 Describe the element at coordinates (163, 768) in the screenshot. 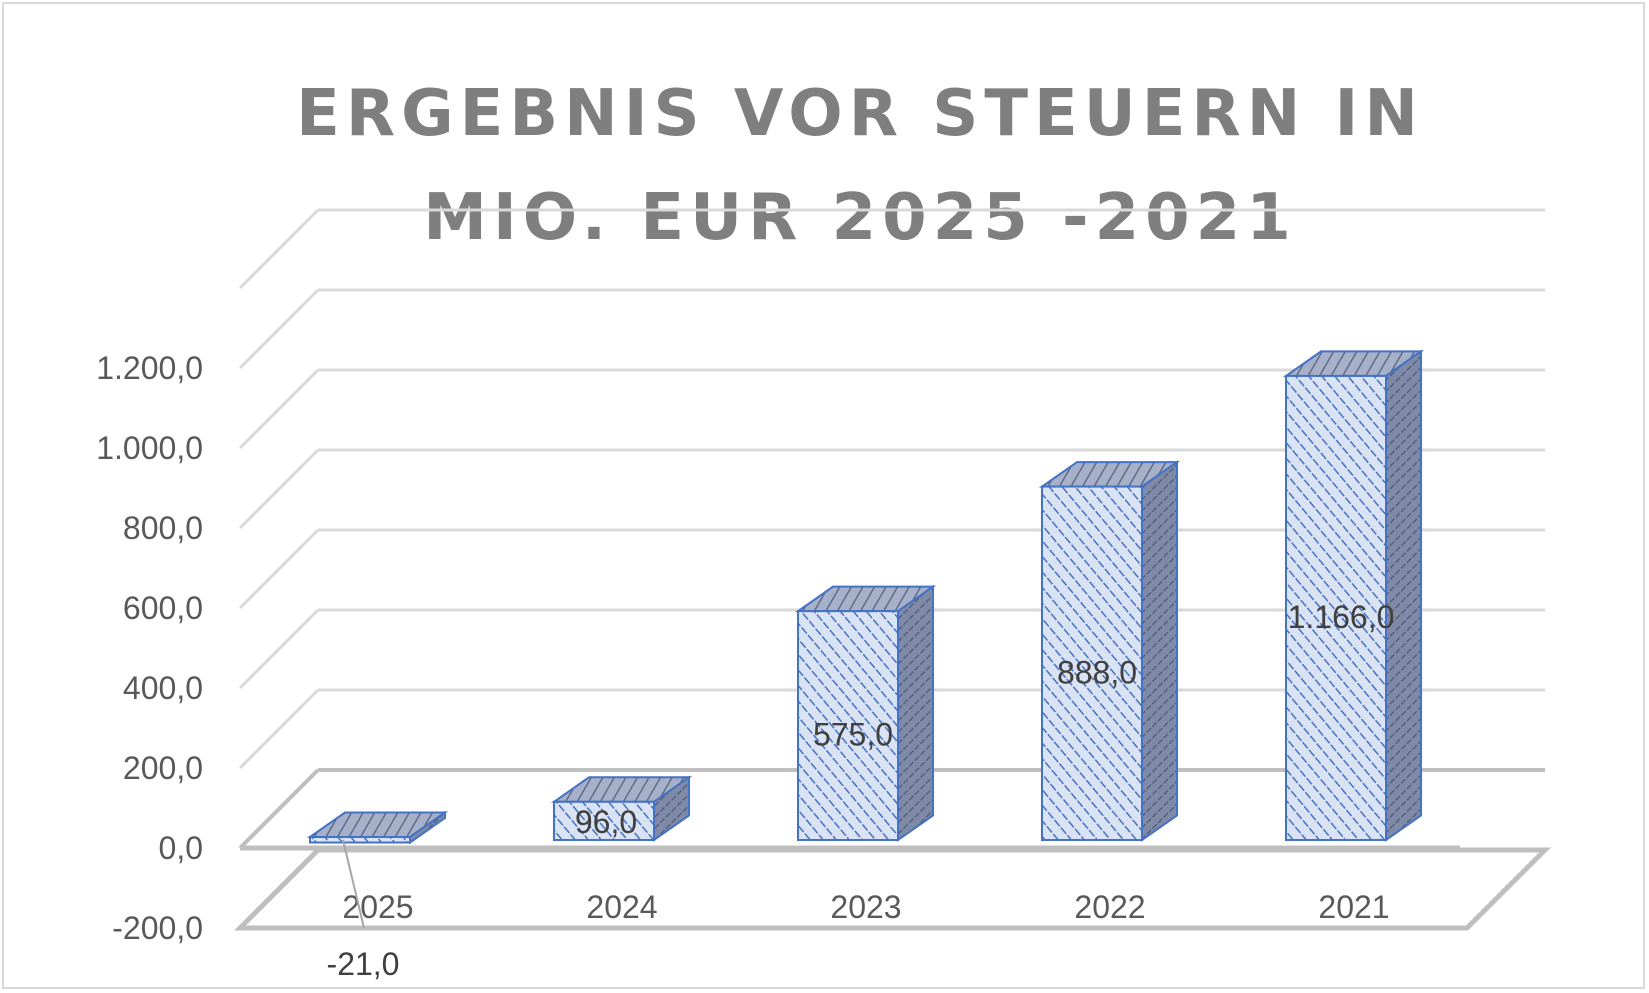

I see `y-tick-label: 200,0` at that location.